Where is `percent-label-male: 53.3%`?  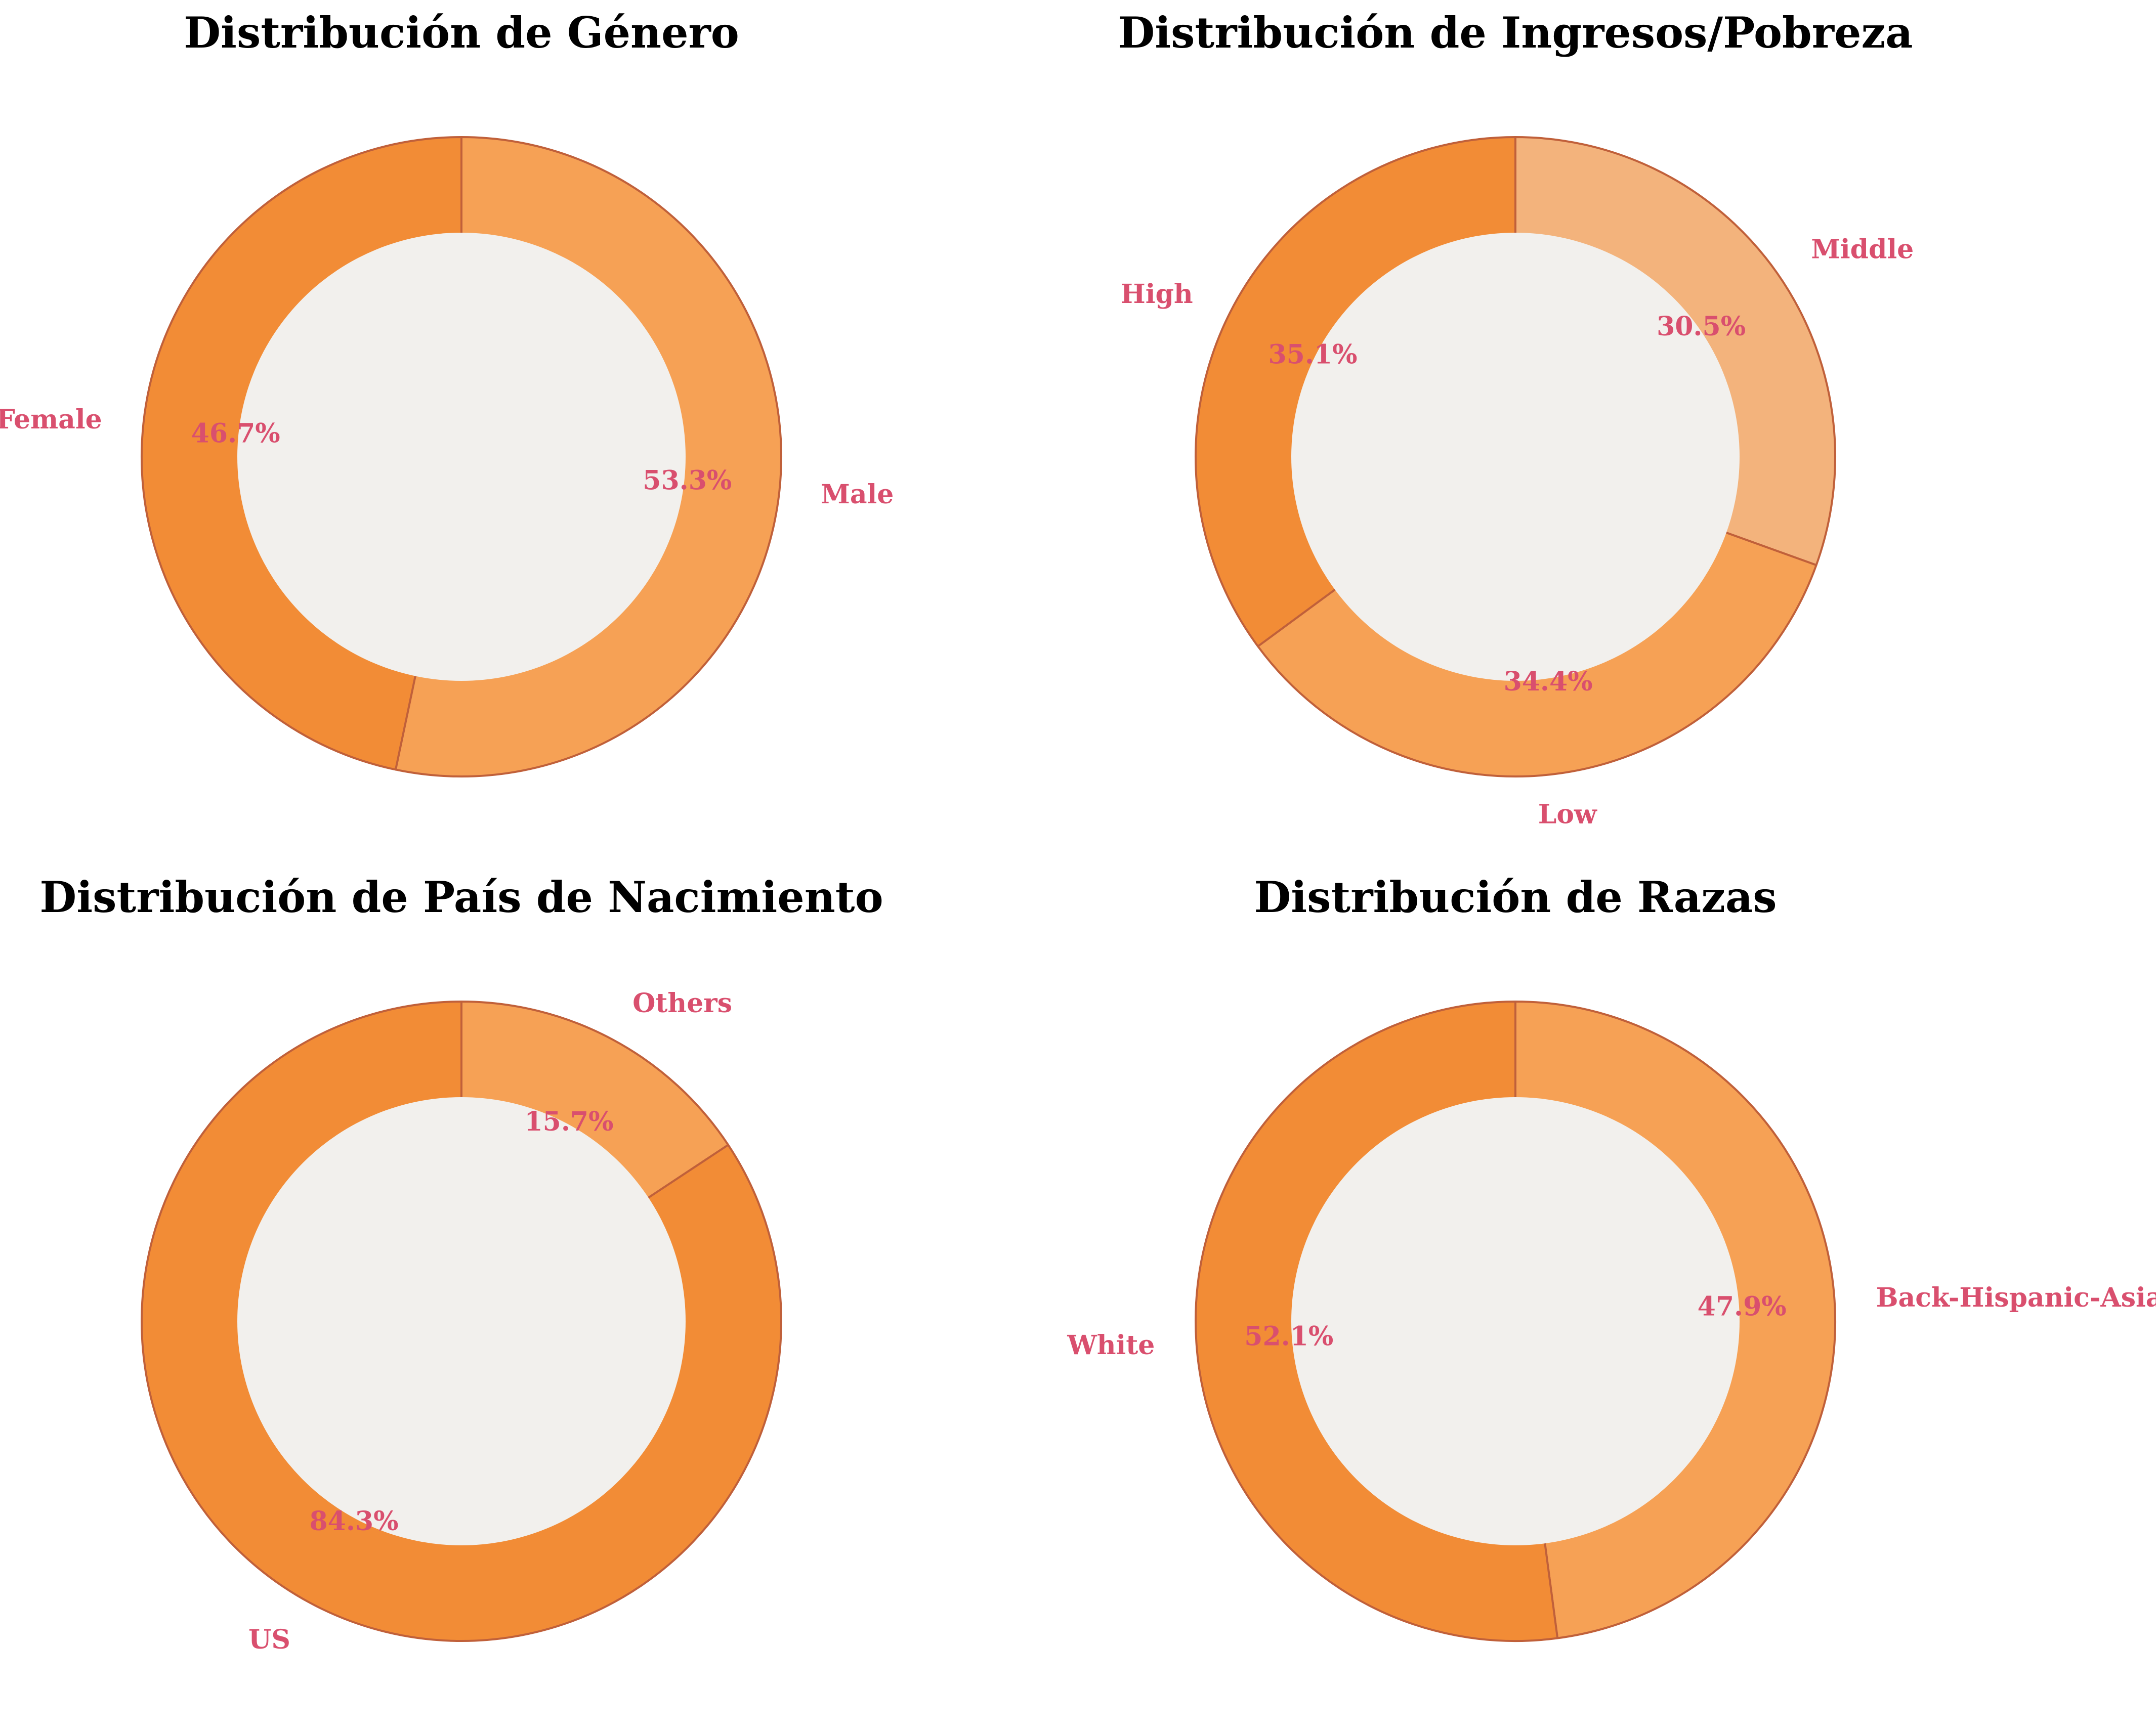 percent-label-male: 53.3% is located at coordinates (687, 481).